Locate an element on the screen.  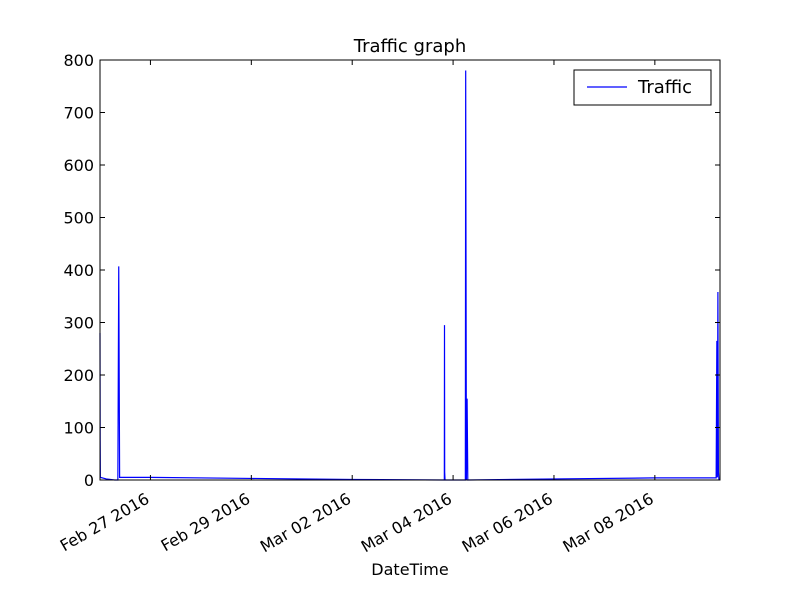
y-tick-label: 700 is located at coordinates (78, 113).